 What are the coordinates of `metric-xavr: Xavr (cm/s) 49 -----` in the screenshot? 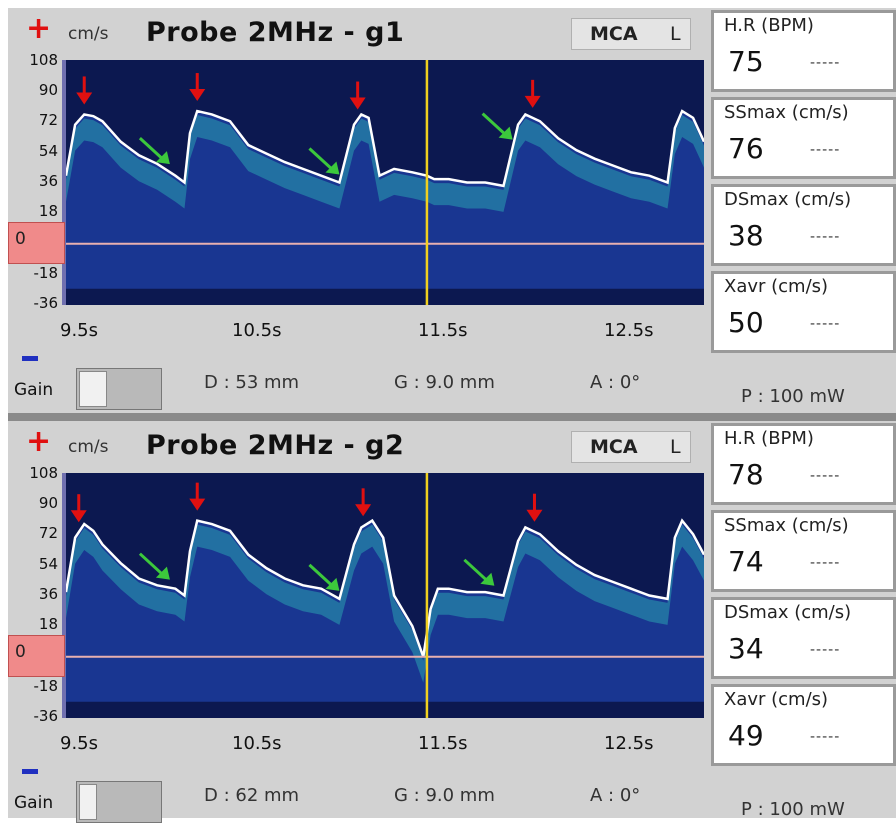 It's located at (803, 725).